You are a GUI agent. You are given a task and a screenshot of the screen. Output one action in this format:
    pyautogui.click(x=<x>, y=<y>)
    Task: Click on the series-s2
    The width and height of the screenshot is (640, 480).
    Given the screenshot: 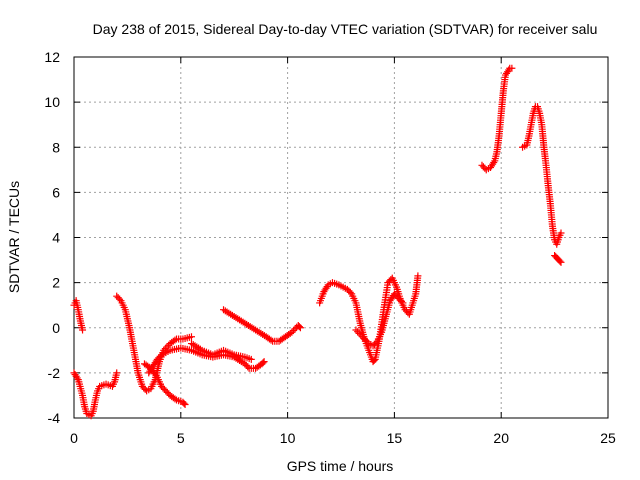 What is the action you would take?
    pyautogui.click(x=95, y=394)
    